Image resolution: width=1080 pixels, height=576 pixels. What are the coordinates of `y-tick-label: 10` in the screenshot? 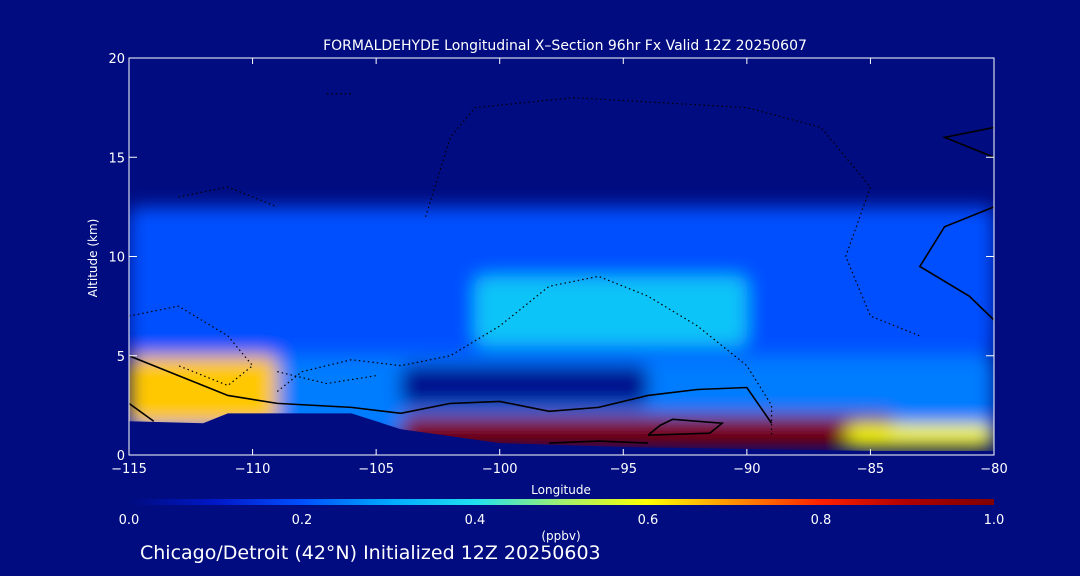 It's located at (116, 258).